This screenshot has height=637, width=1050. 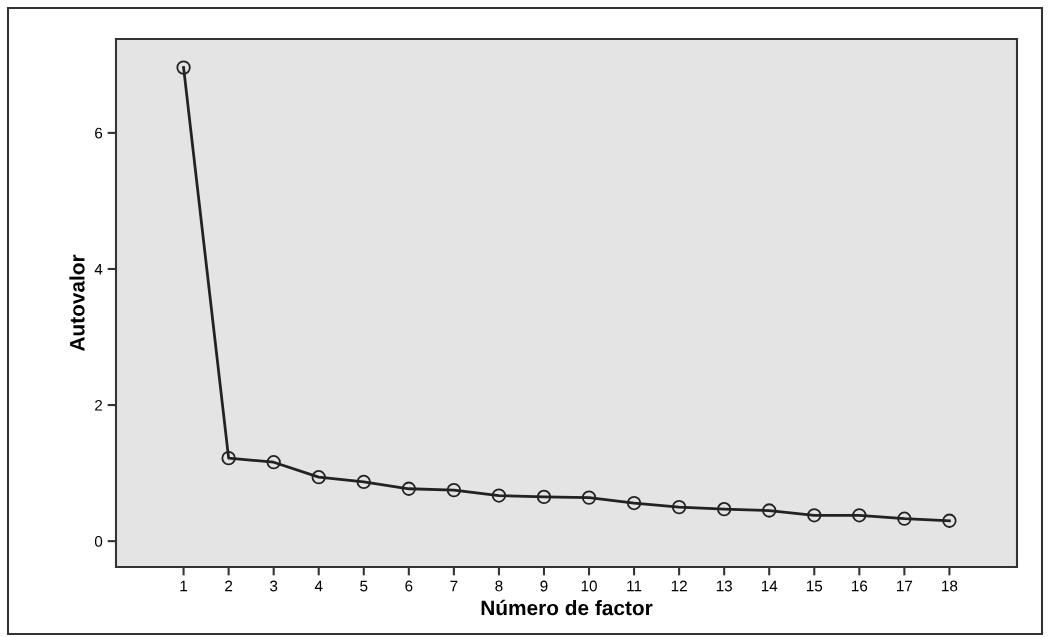 I want to click on x-tick-label: 16, so click(x=859, y=586).